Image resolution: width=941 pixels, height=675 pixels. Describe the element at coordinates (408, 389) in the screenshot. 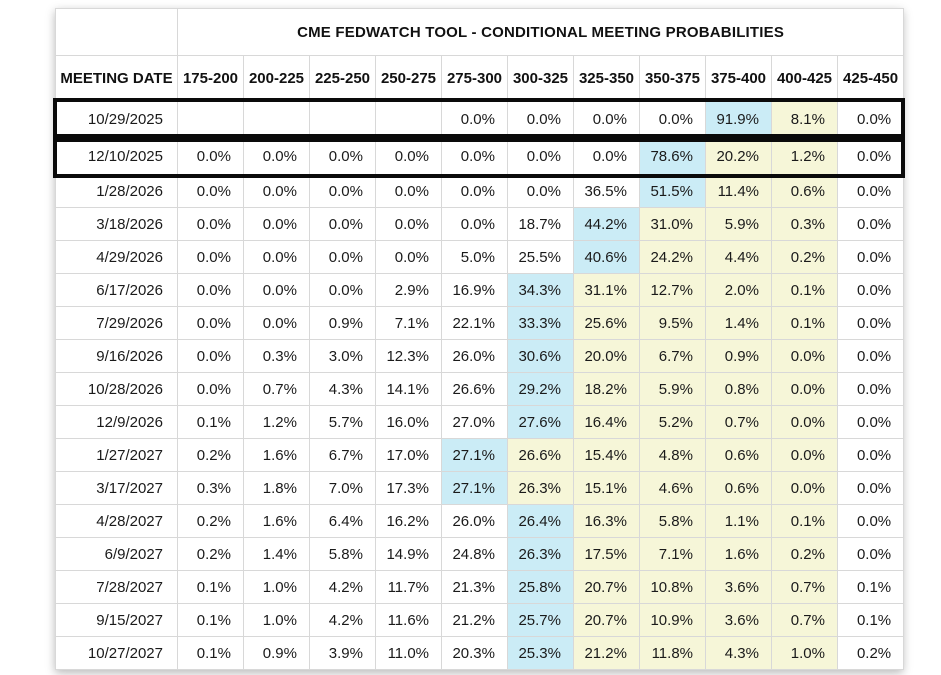

I see `probability-cell: 14.1%` at that location.